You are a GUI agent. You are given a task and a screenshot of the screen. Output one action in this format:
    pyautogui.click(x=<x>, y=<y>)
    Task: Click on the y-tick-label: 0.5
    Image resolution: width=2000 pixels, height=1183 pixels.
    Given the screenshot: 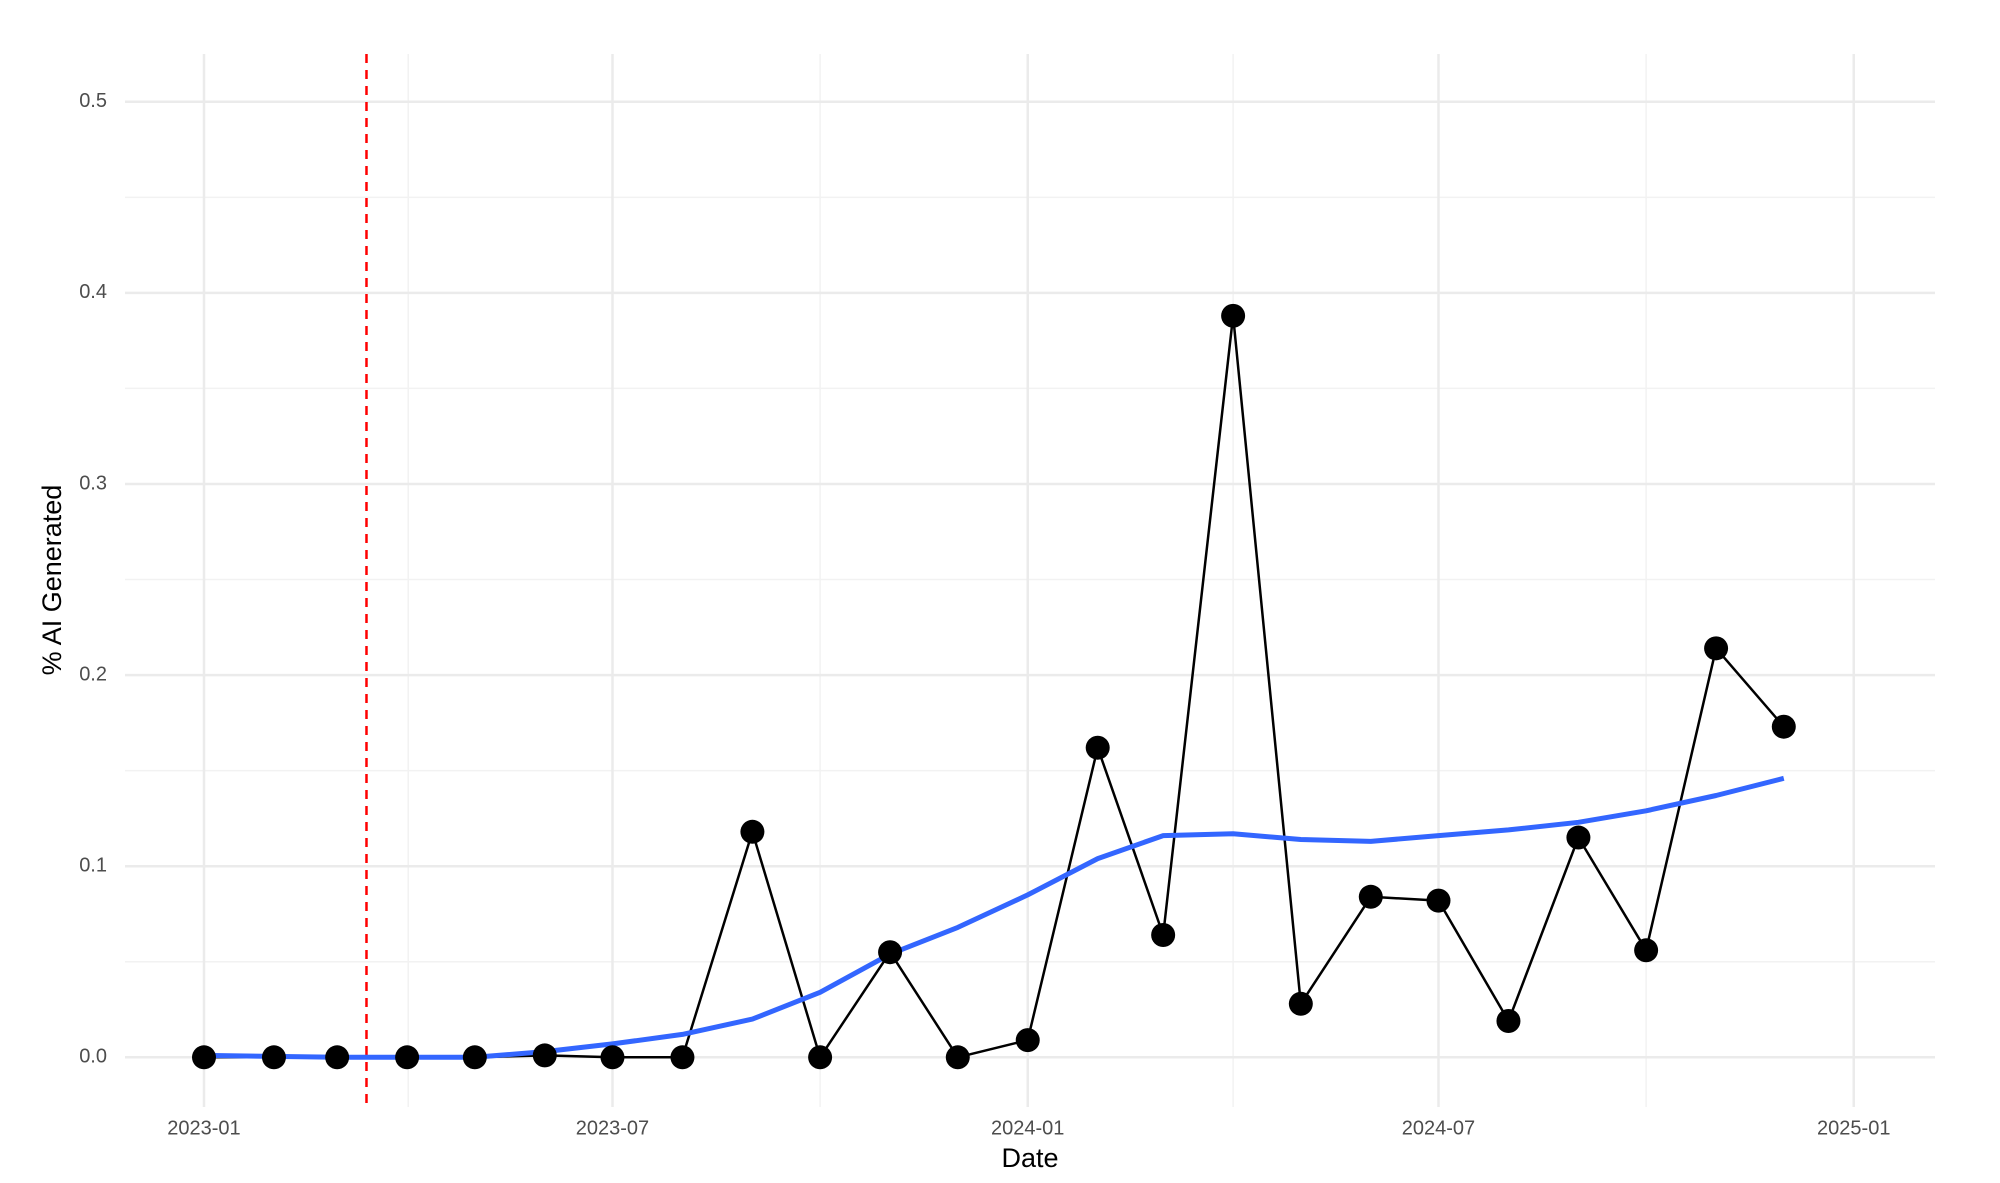 What is the action you would take?
    pyautogui.click(x=93, y=101)
    